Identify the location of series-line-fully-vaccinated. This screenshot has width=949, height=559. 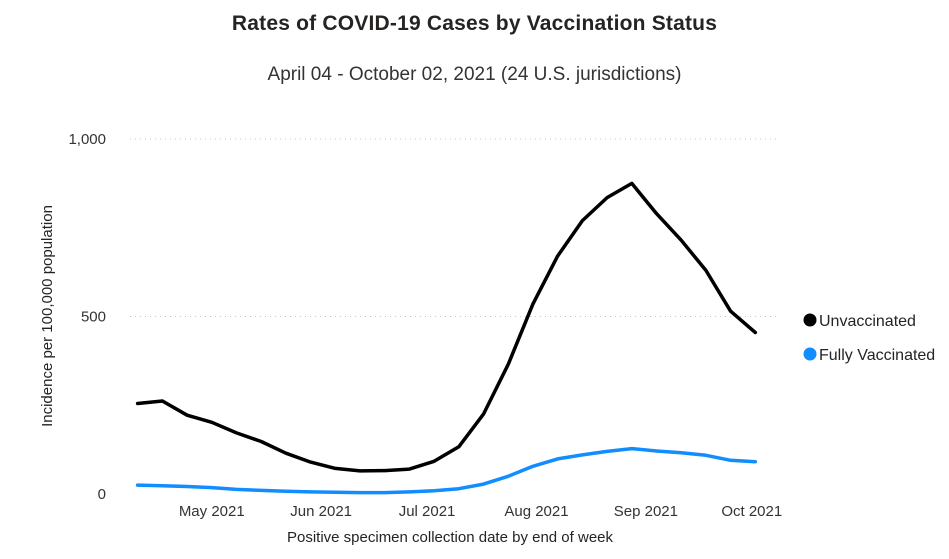
(446, 470).